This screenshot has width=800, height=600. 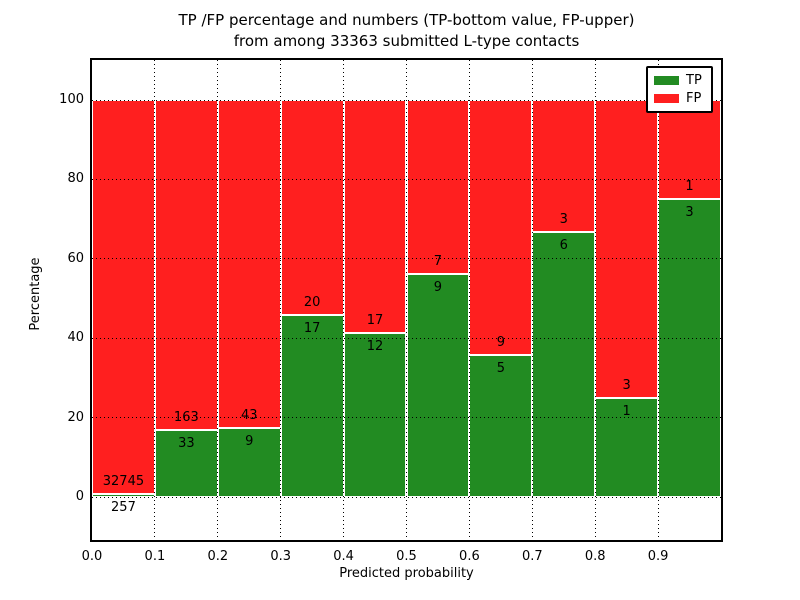 What do you see at coordinates (92, 556) in the screenshot?
I see `x-tick-label: 0.0` at bounding box center [92, 556].